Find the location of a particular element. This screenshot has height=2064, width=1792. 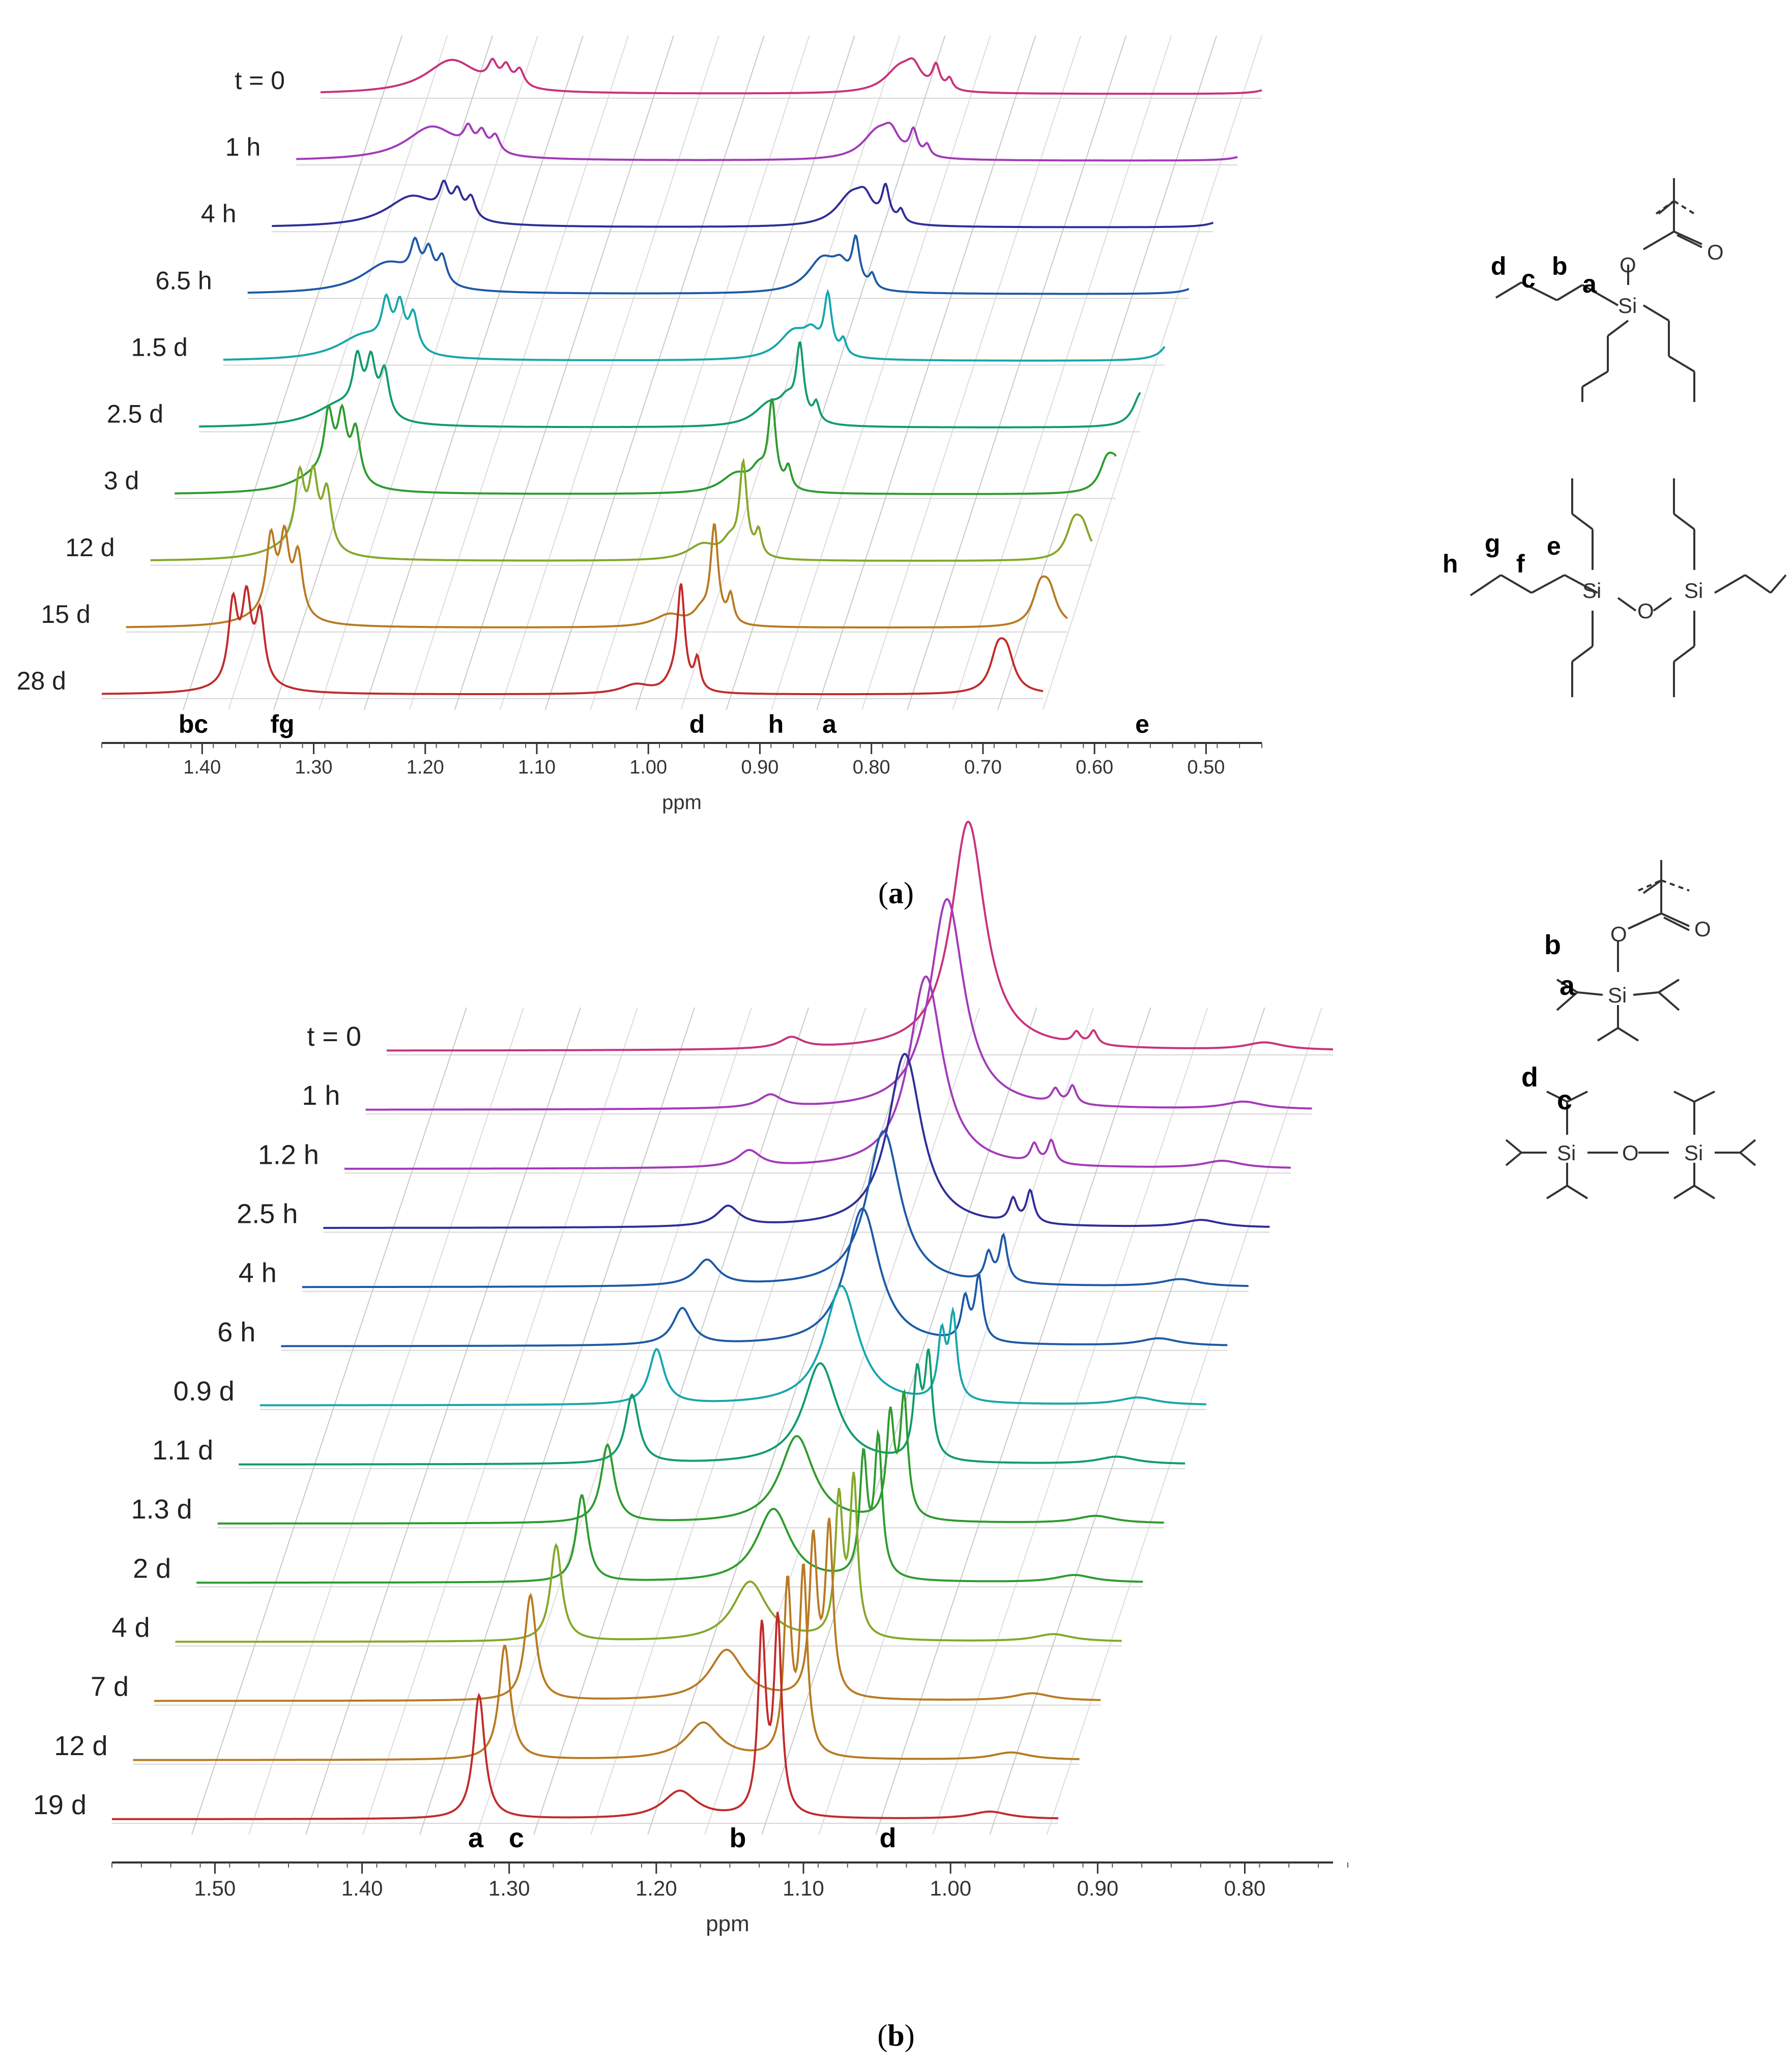

annotation-a: a is located at coordinates (829, 724).